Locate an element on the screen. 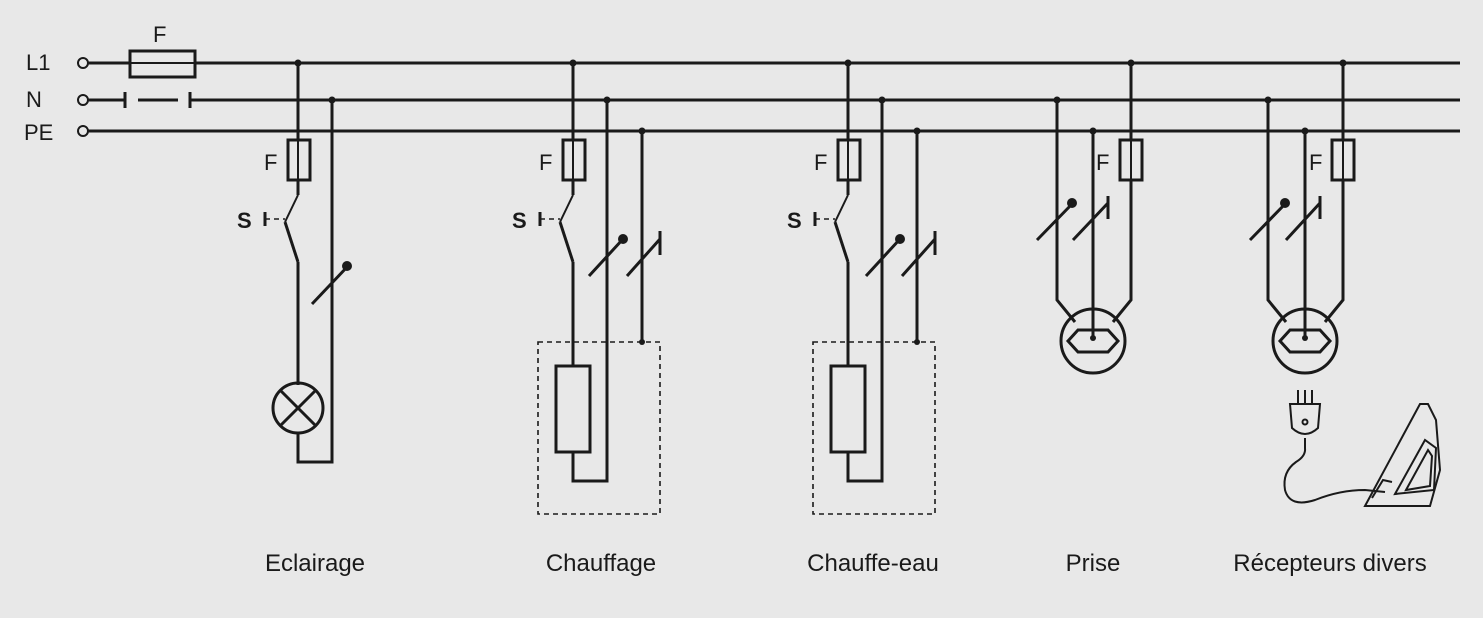 This screenshot has width=1483, height=618. main-fuse-label: F is located at coordinates (159, 34).